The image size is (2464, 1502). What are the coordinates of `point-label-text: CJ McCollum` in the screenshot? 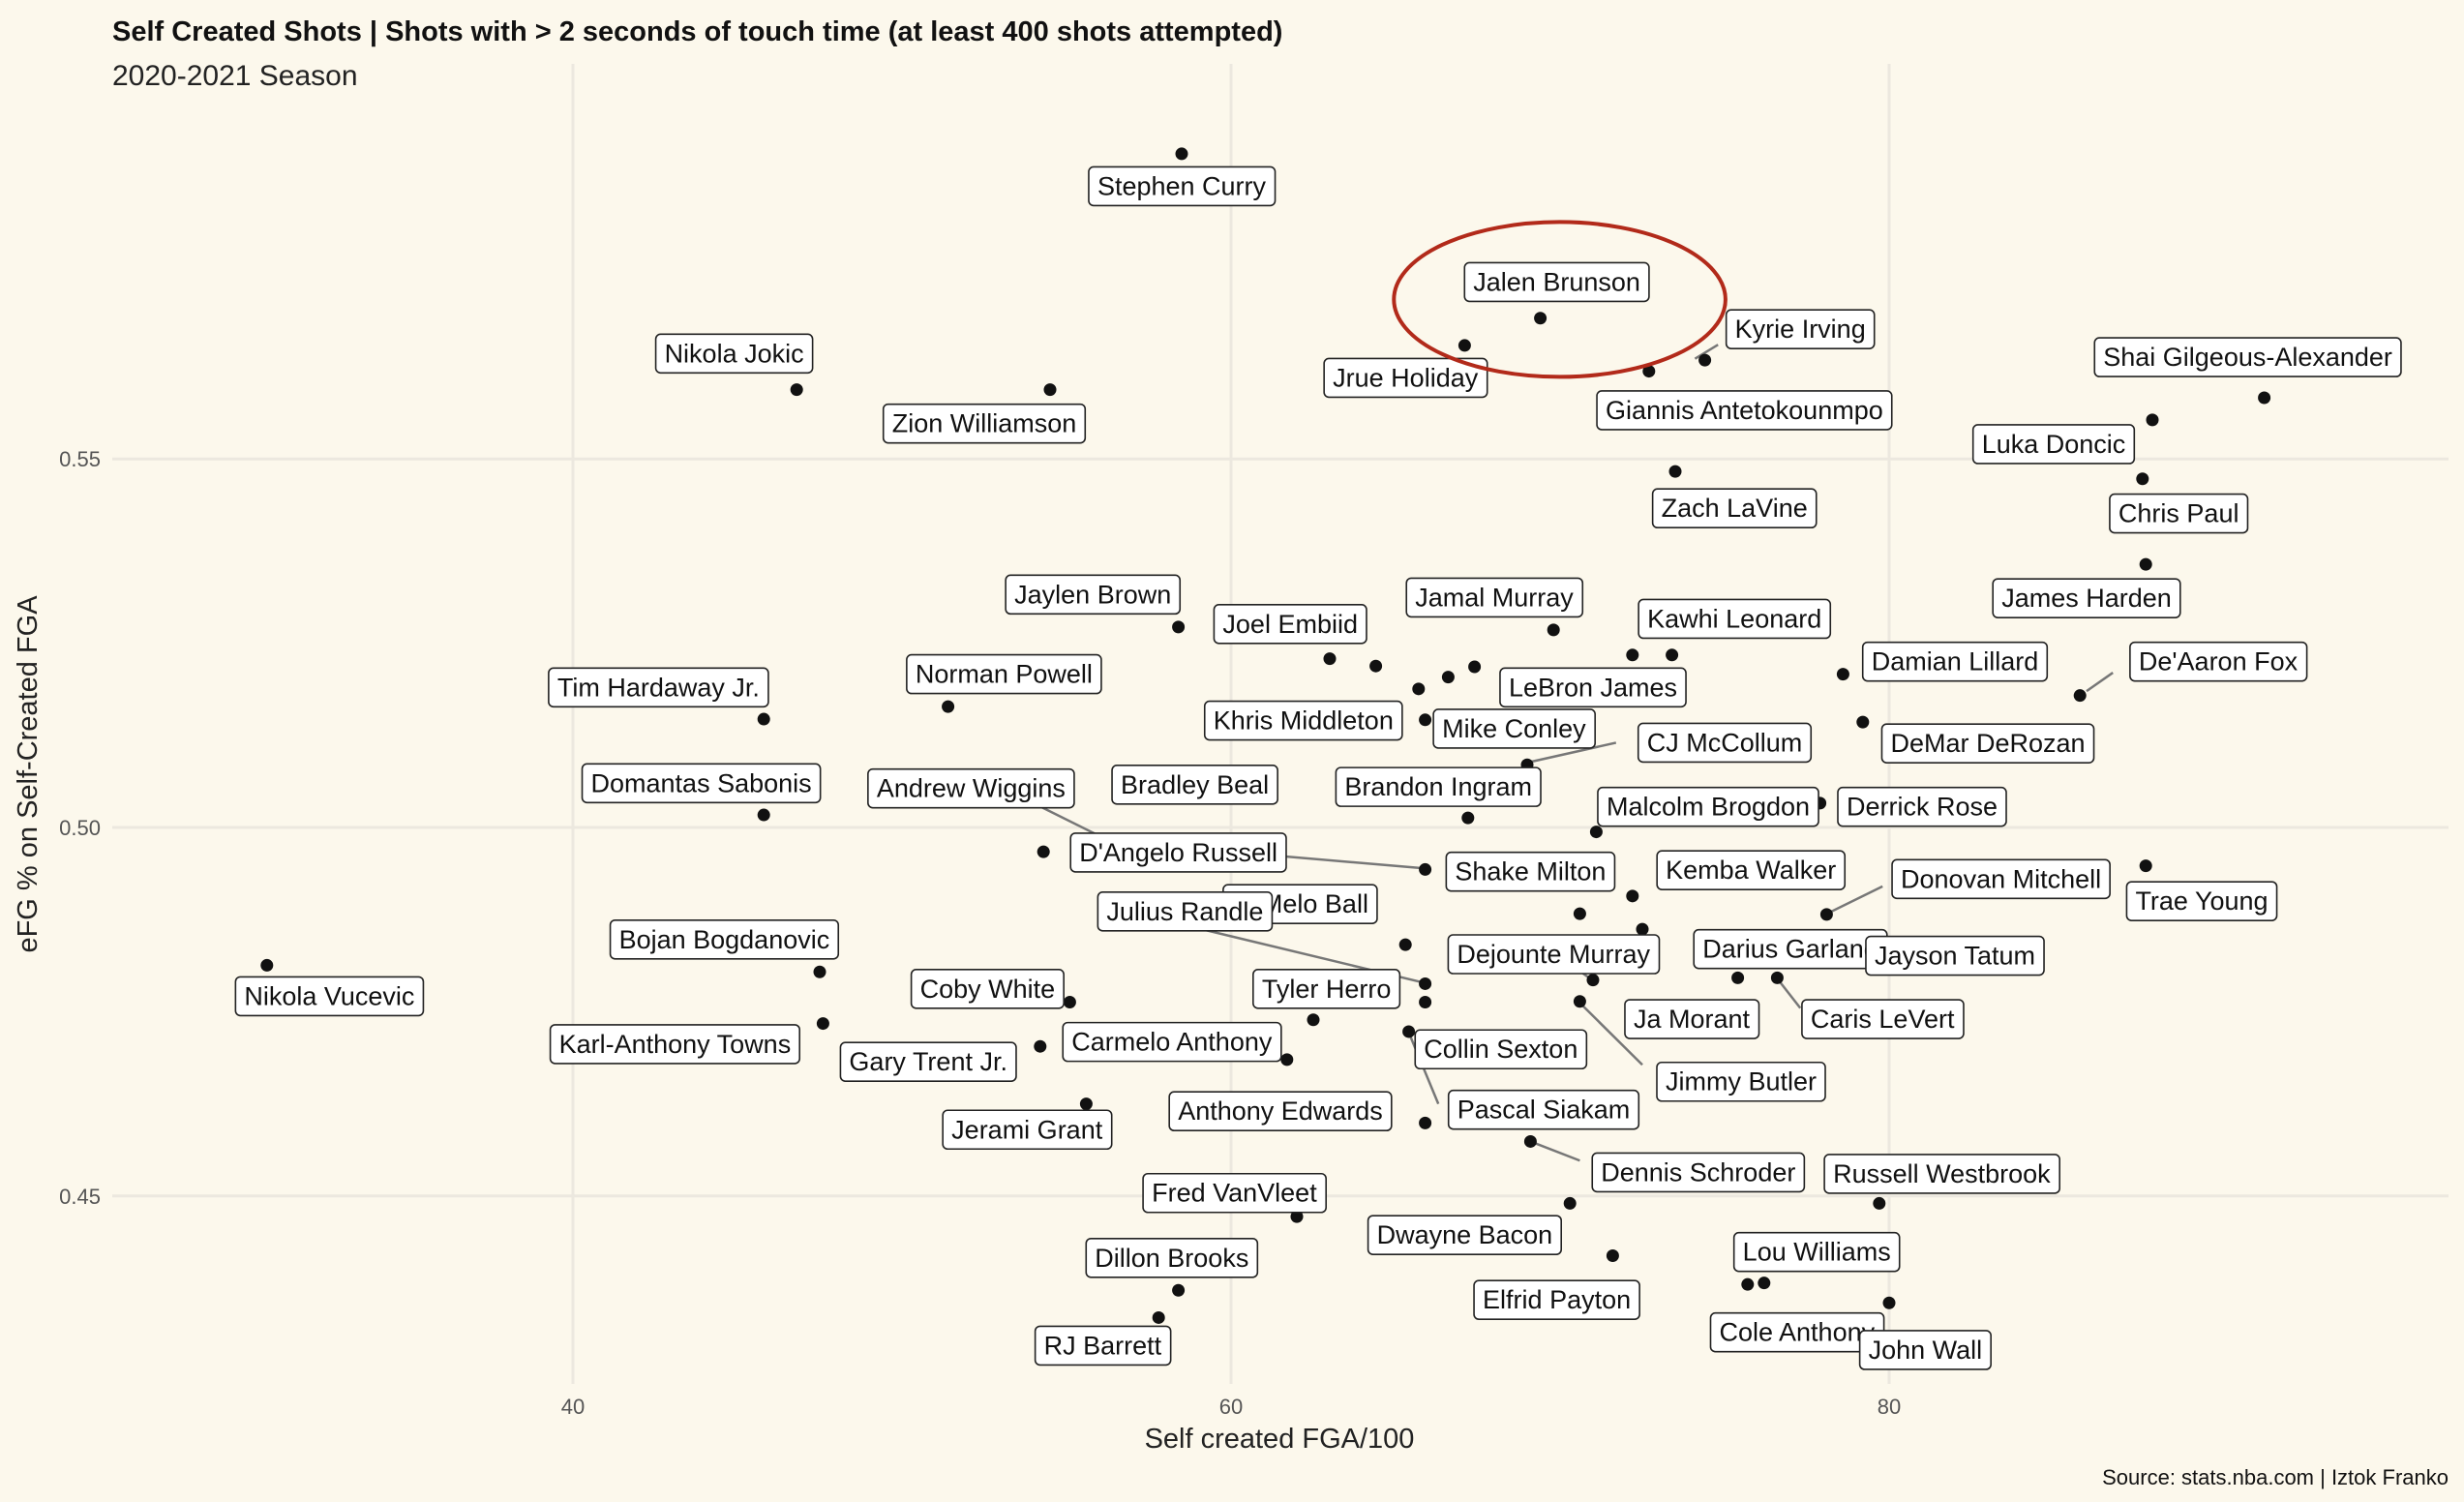 It's located at (1725, 742).